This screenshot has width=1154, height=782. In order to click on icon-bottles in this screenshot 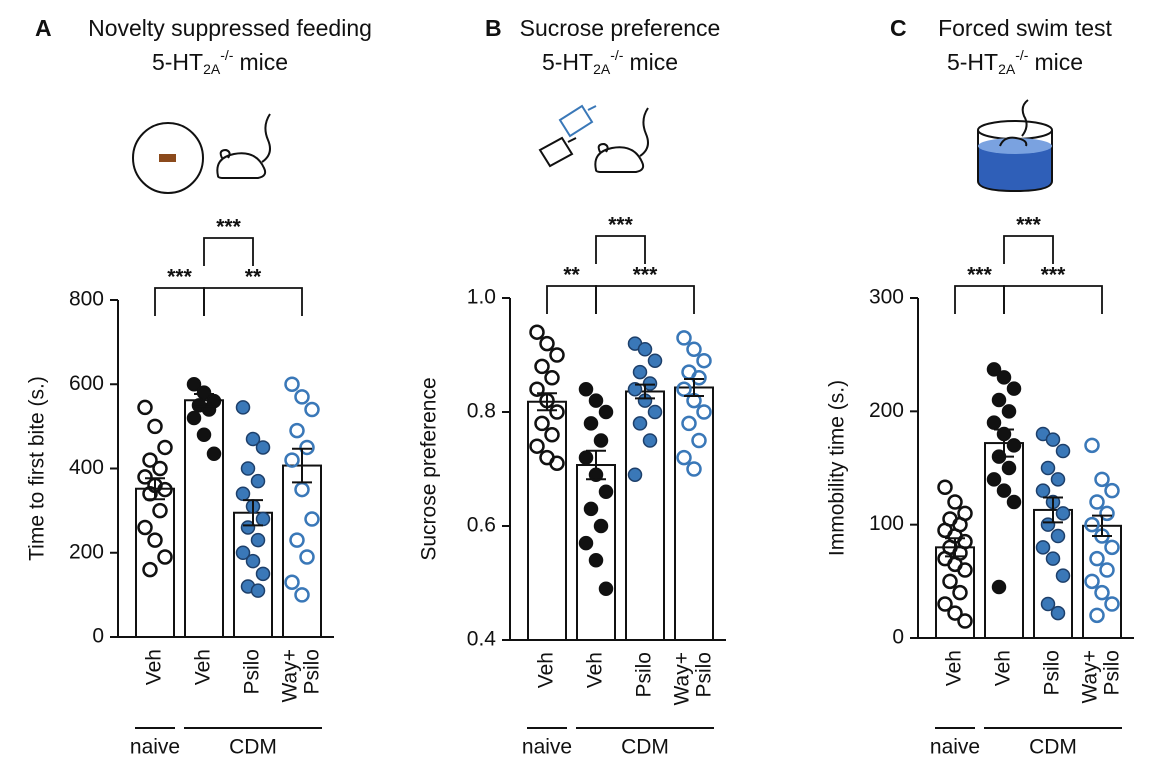, I will do `click(593, 138)`.